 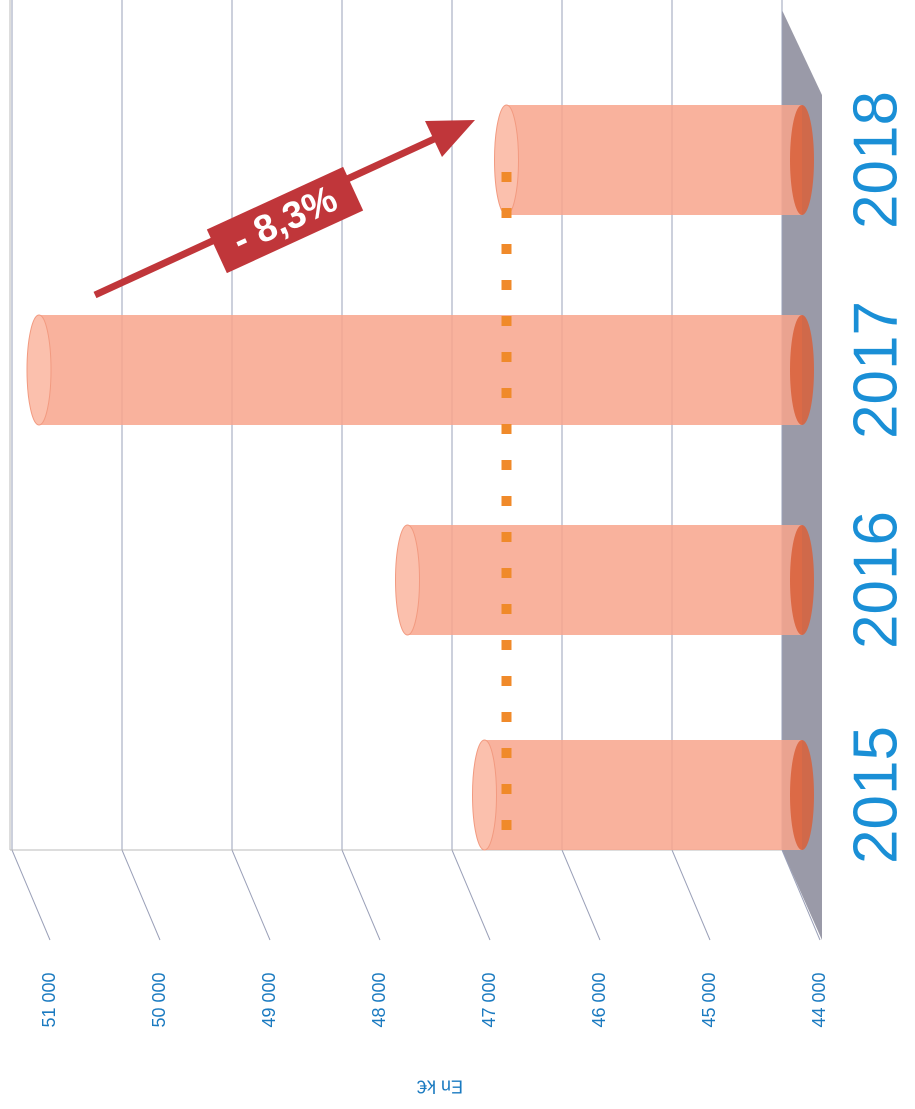 What do you see at coordinates (450, 138) in the screenshot?
I see `annotation-arrowhead` at bounding box center [450, 138].